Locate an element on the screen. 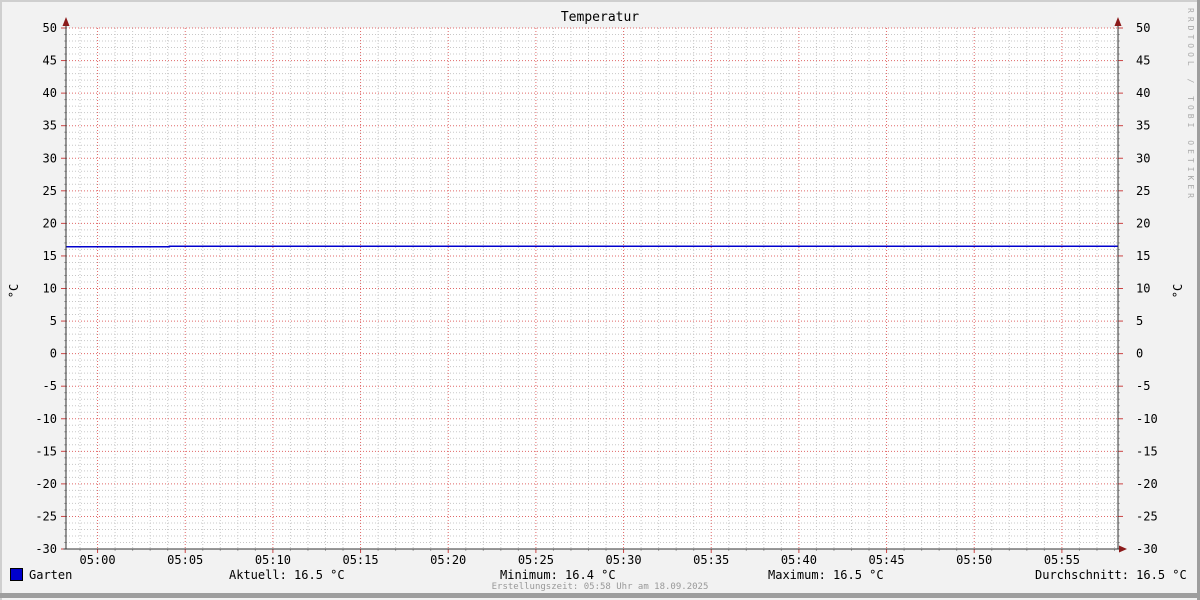 The height and width of the screenshot is (600, 1200). y-tick-label-left: 40 is located at coordinates (50, 93).